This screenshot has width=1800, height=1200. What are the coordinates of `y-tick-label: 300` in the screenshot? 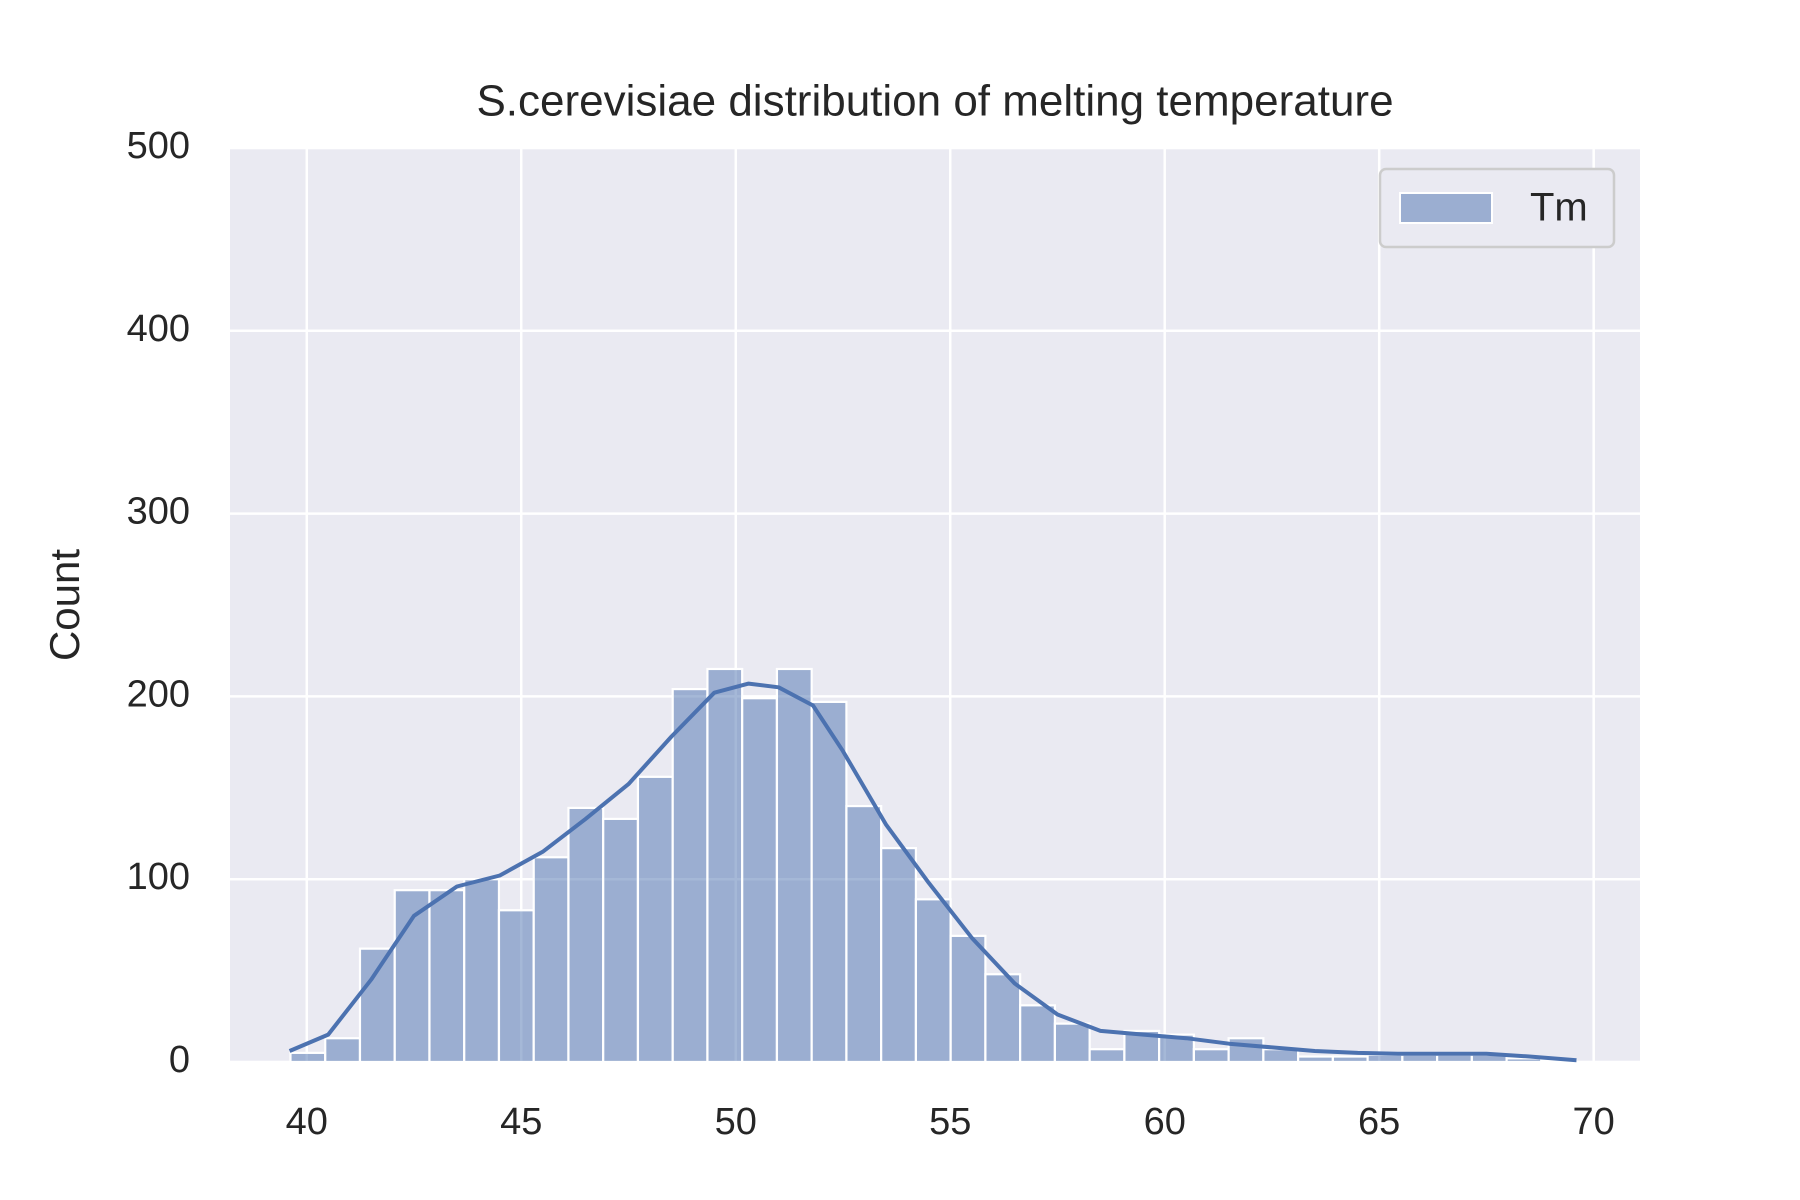 It's located at (158, 512).